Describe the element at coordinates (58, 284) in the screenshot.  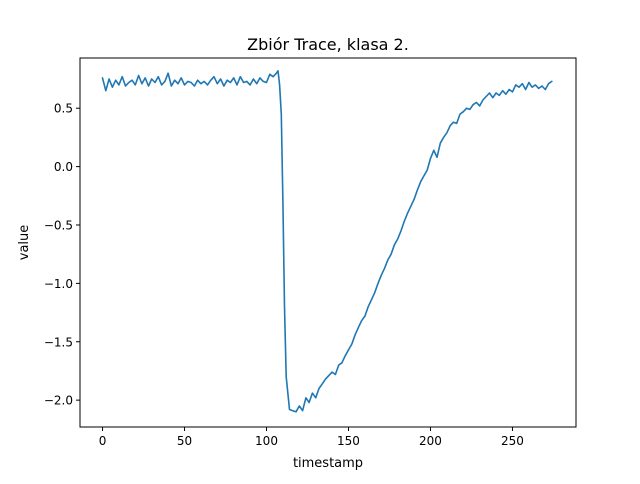
I see `y-tick-label: −1.0` at that location.